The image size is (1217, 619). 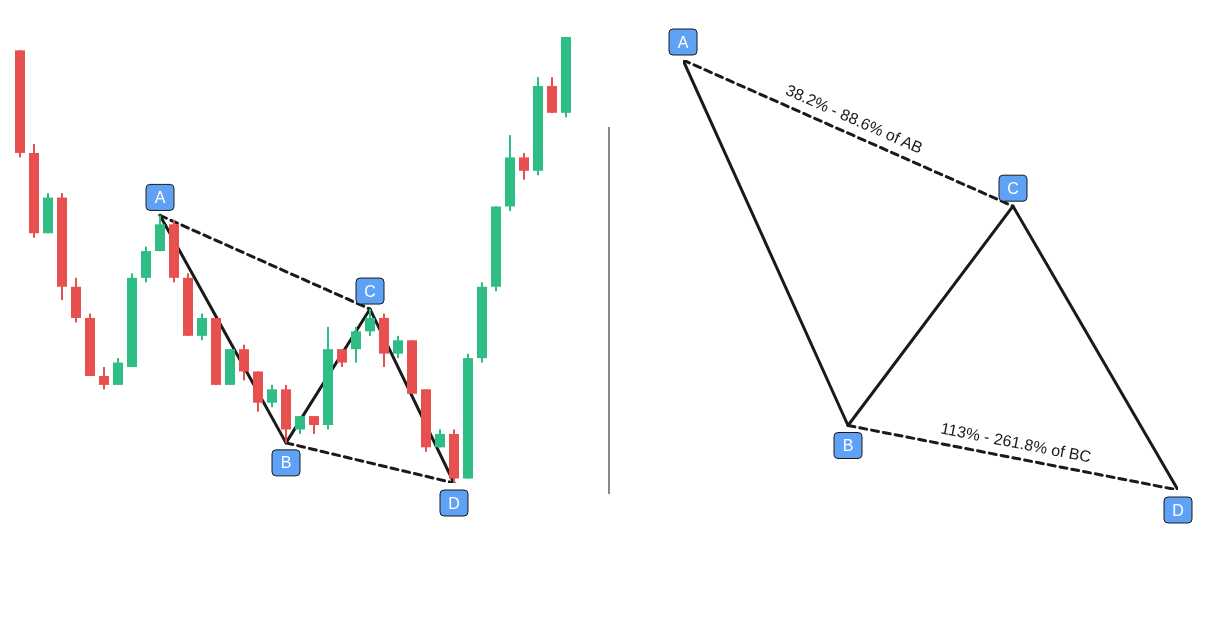 I want to click on annotation: 113% - 261.8% of BC, so click(x=1016, y=442).